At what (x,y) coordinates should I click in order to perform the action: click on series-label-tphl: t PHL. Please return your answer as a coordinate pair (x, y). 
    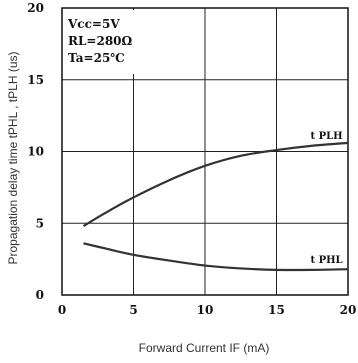
    Looking at the image, I should click on (326, 260).